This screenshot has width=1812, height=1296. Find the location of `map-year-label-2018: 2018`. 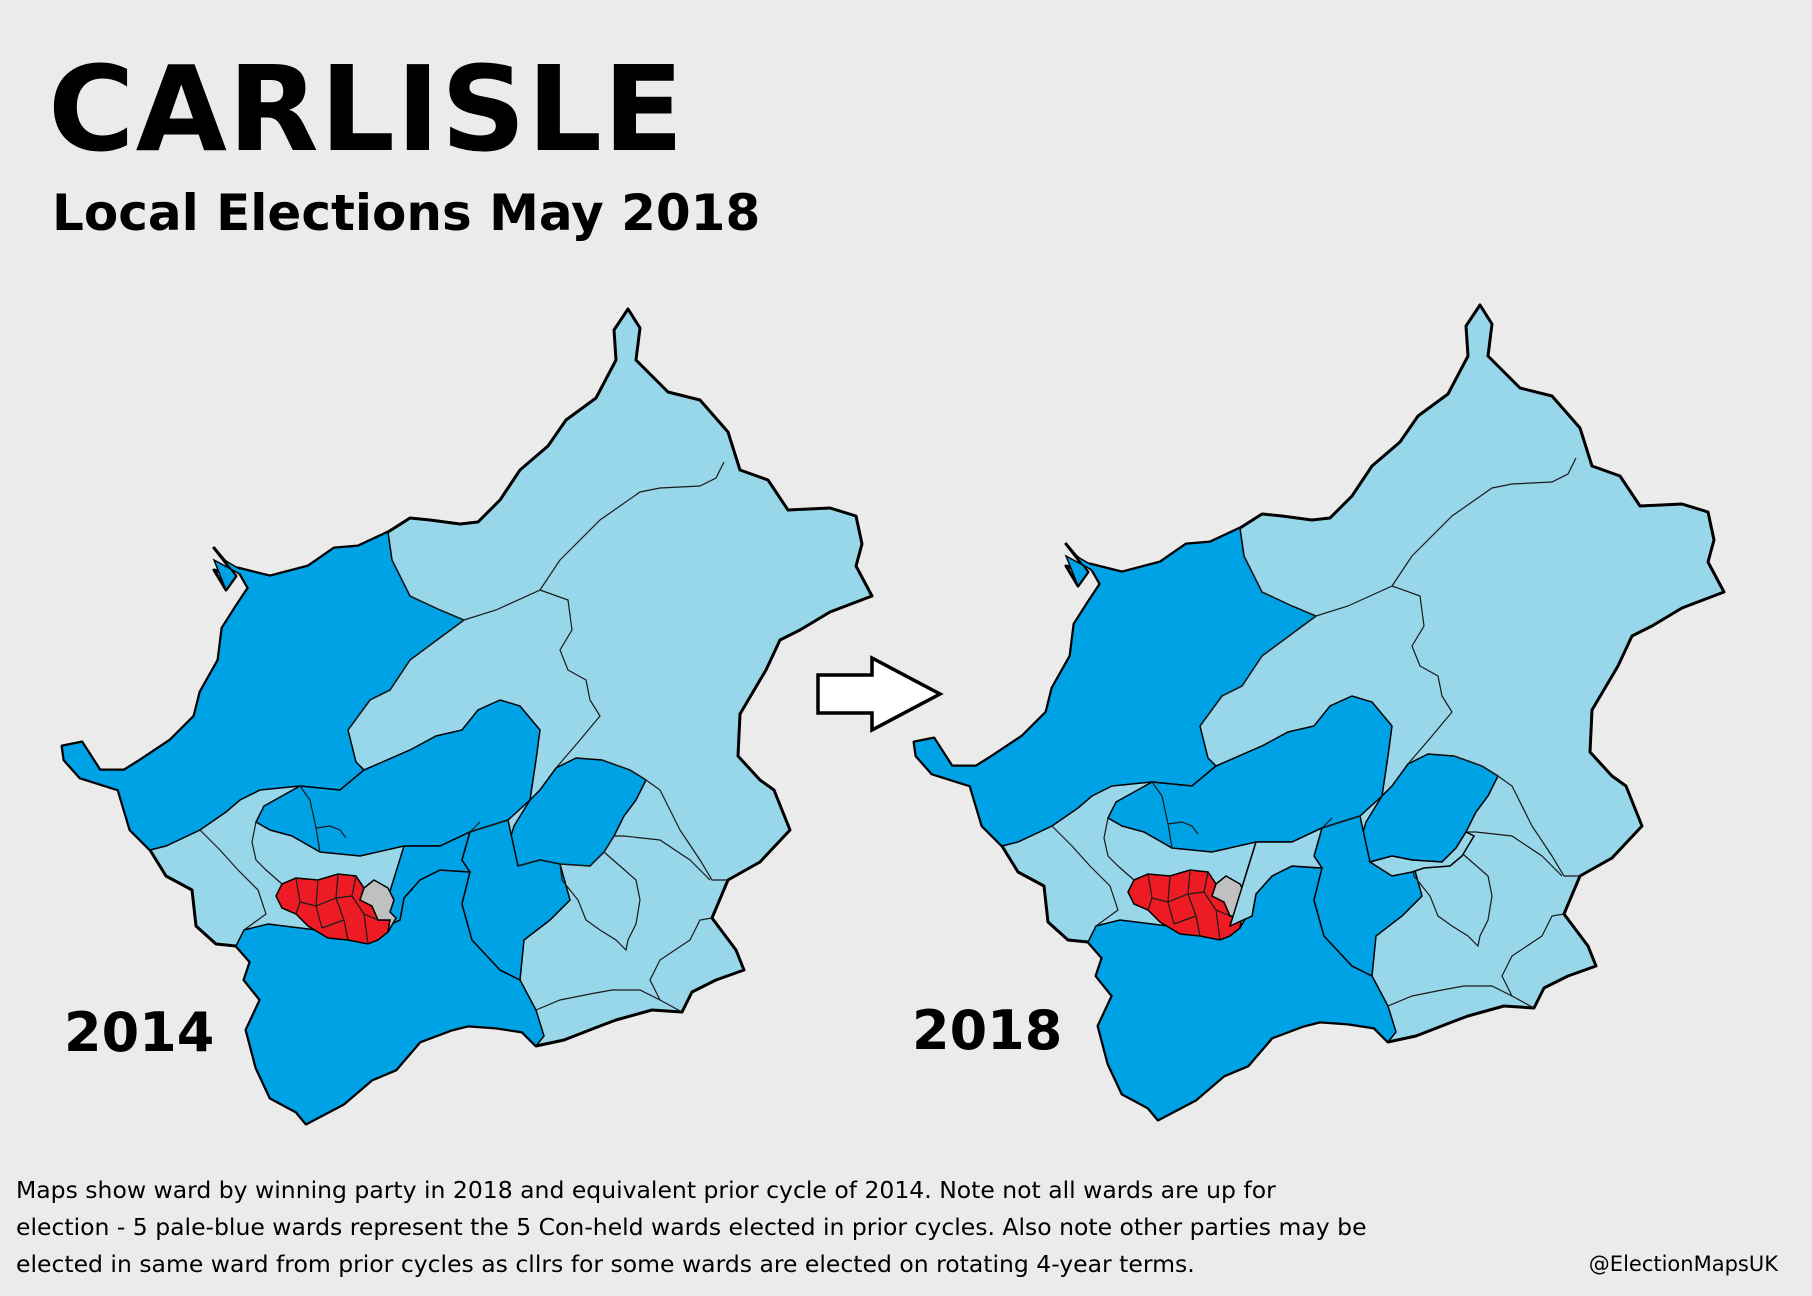

map-year-label-2018: 2018 is located at coordinates (987, 1030).